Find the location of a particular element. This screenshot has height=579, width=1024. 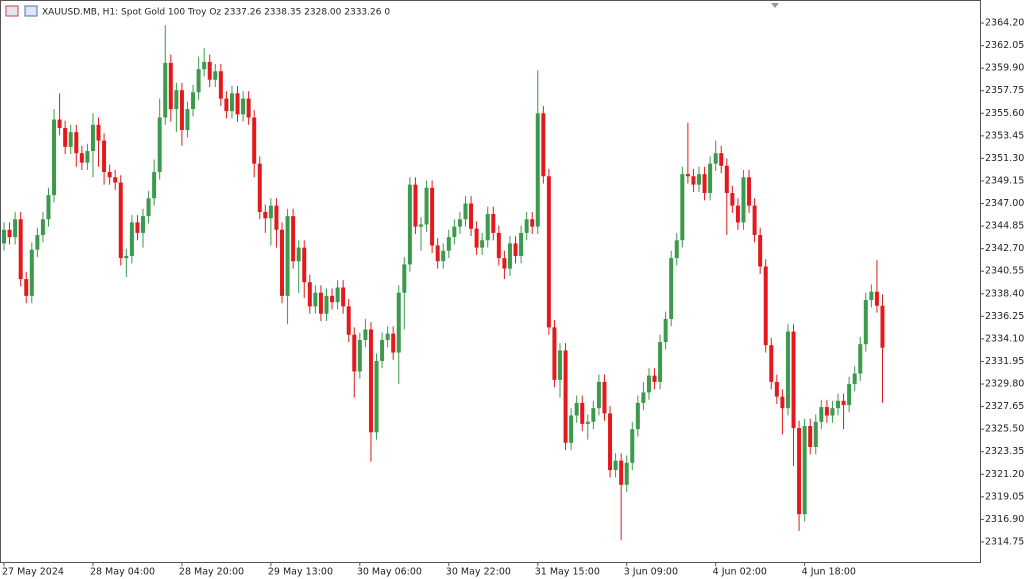

y-tick-label: 2342.70 is located at coordinates (1004, 248).